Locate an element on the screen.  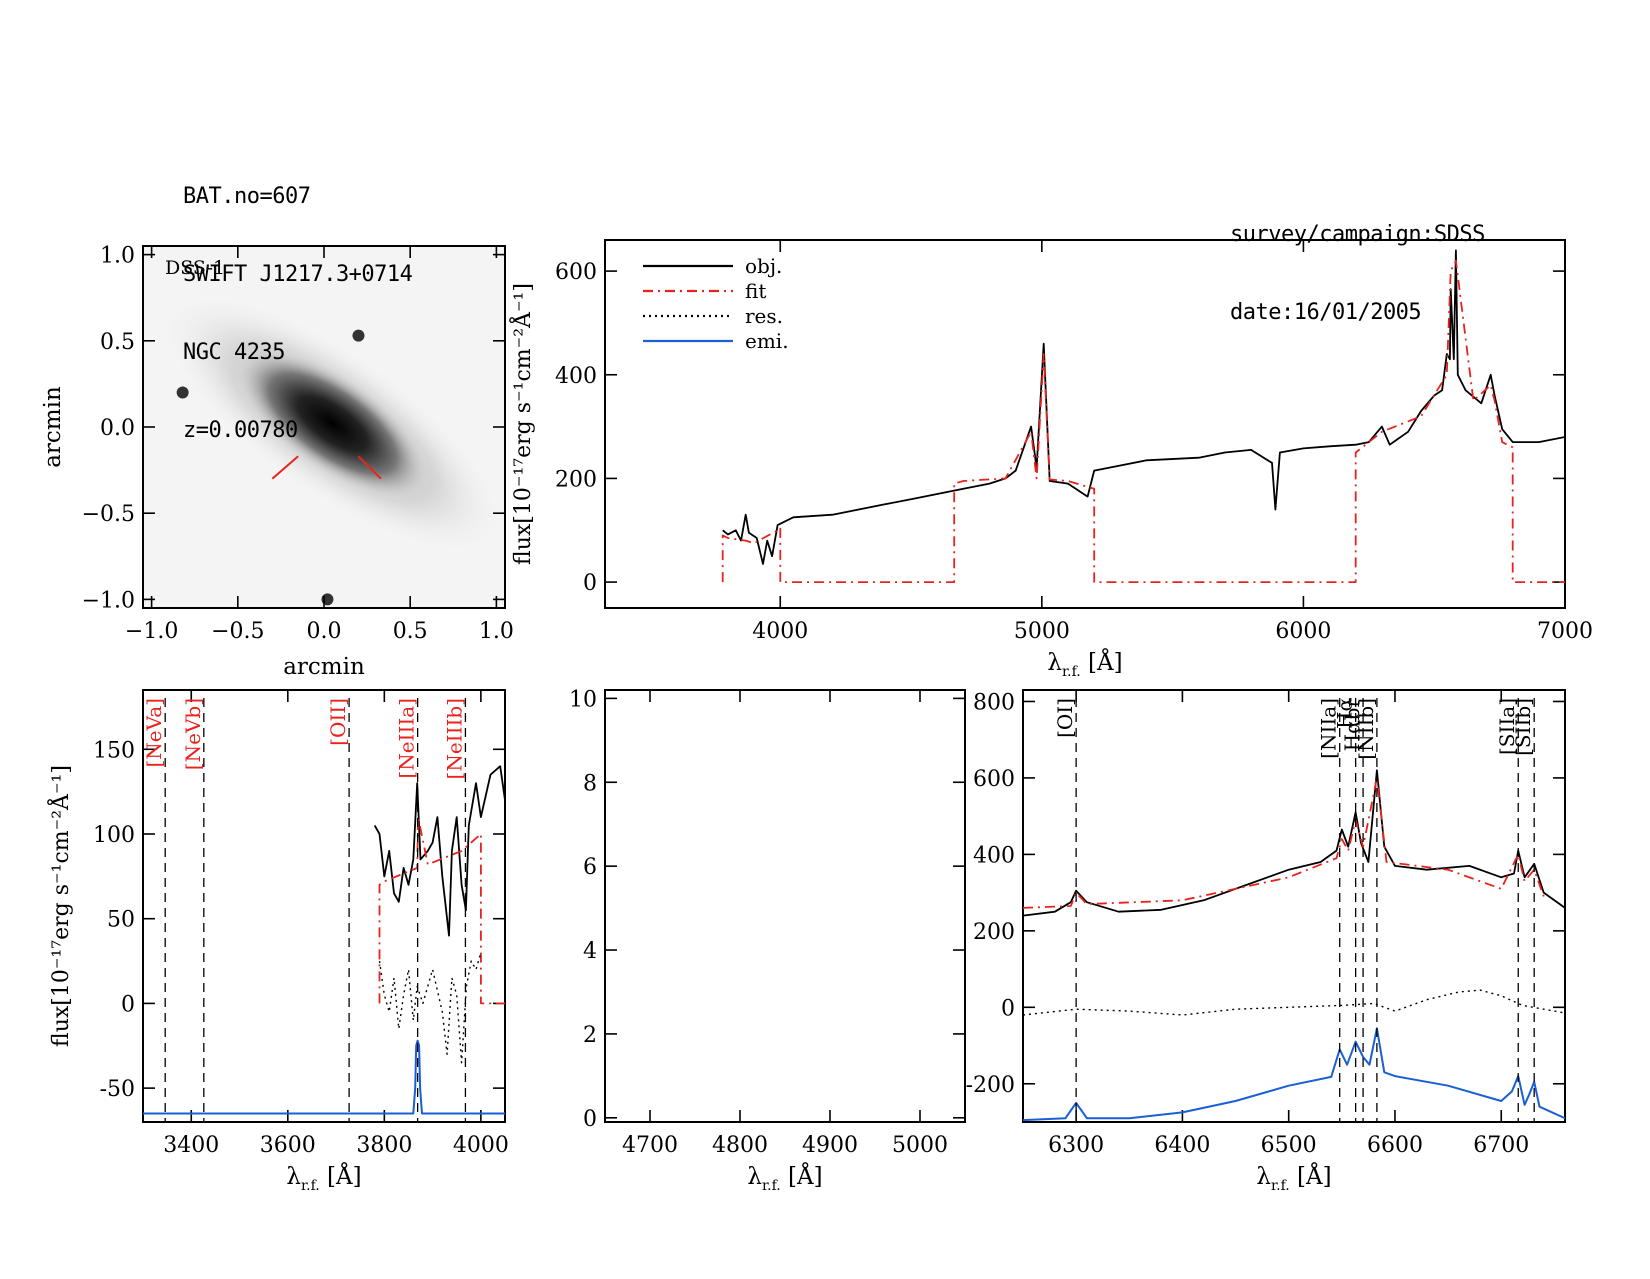
image-ytick-label: −1.0 is located at coordinates (108, 600).